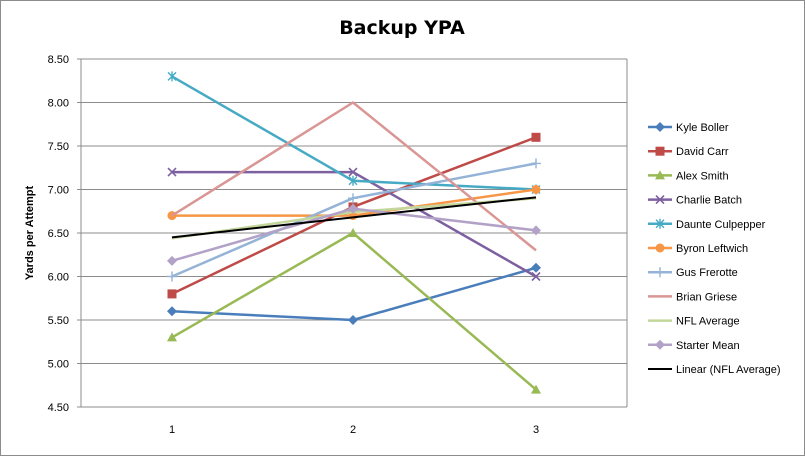  What do you see at coordinates (728, 370) in the screenshot?
I see `legend-label: Linear (NFL Average)` at bounding box center [728, 370].